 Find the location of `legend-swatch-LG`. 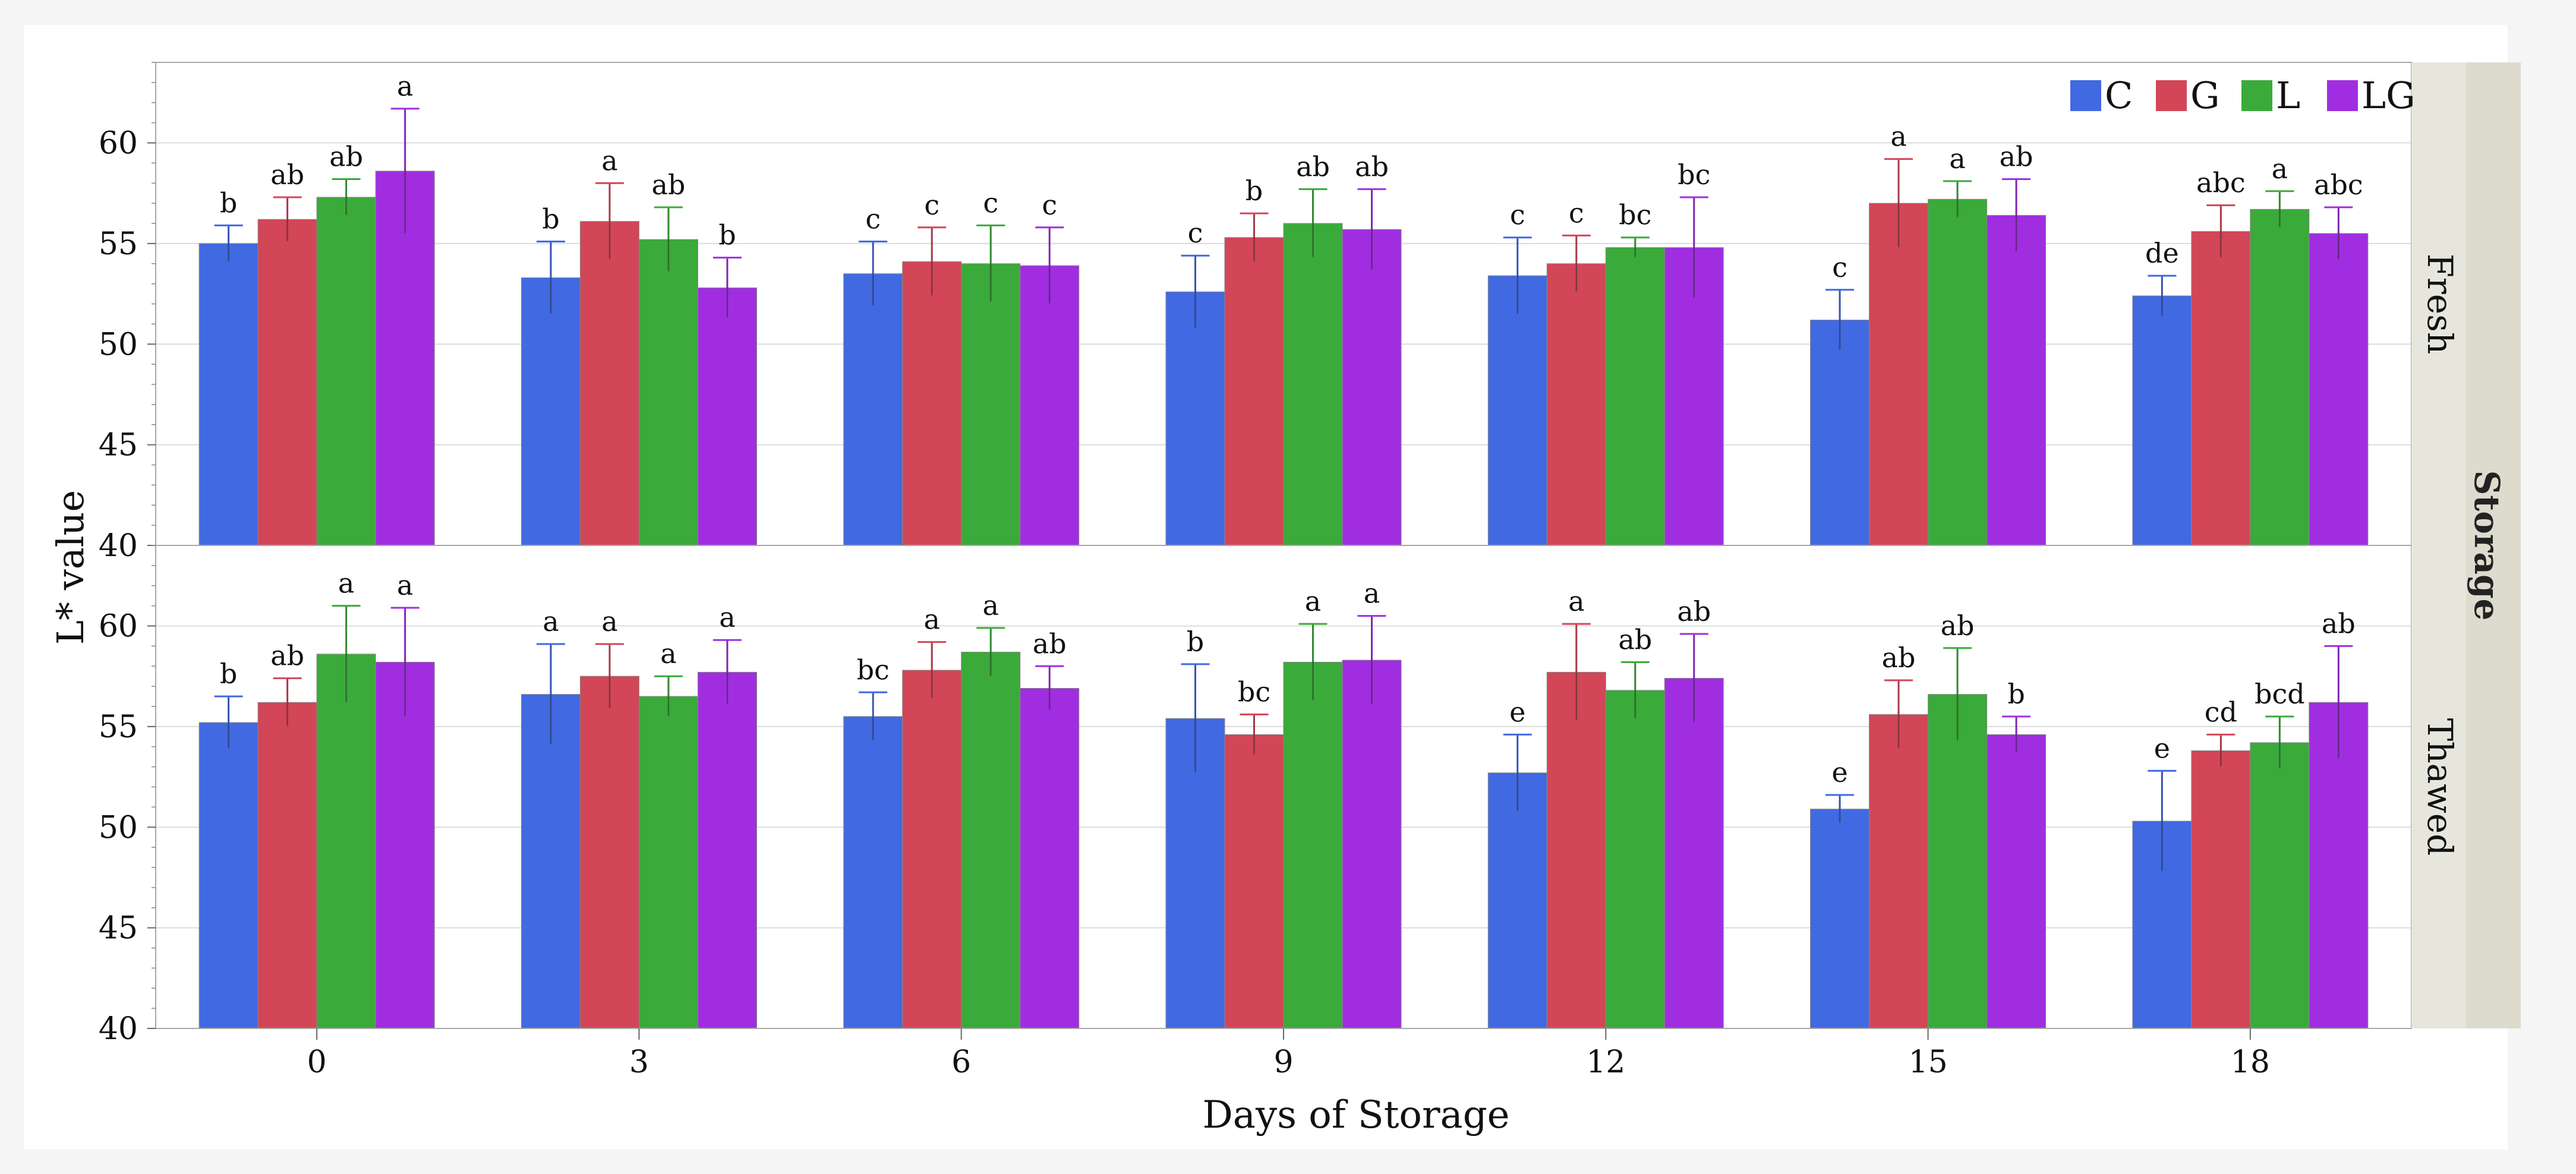

legend-swatch-LG is located at coordinates (2343, 96).